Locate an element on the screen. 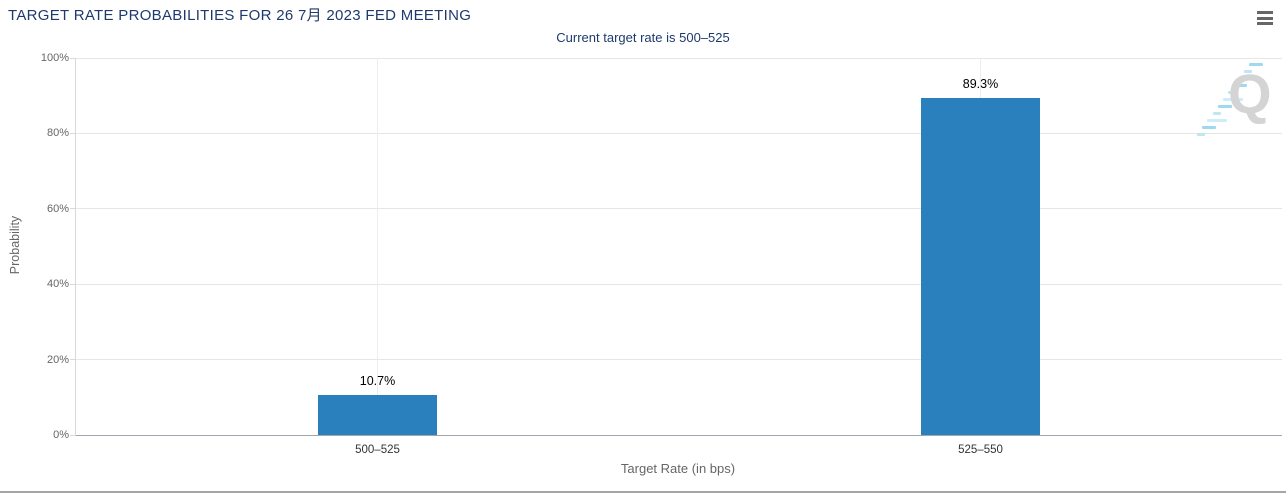 This screenshot has height=496, width=1286. bar-value-label: 10.7% is located at coordinates (377, 380).